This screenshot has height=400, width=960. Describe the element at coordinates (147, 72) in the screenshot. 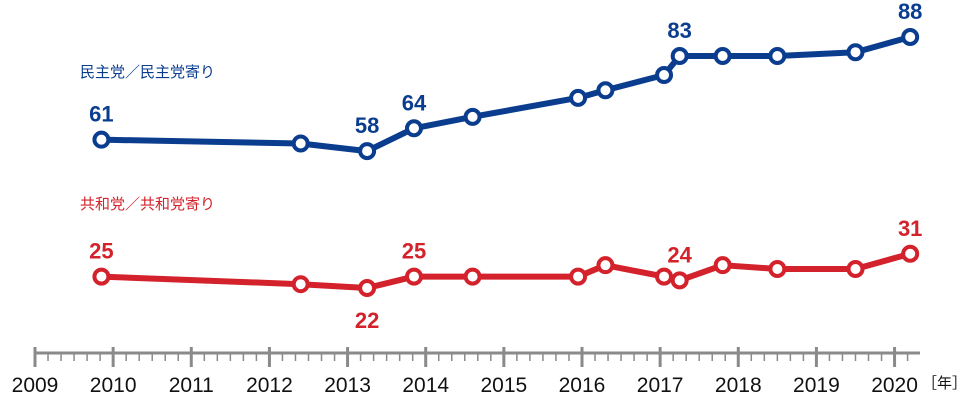

I see `series-name-democrat: 民主党／民主党寄り` at that location.